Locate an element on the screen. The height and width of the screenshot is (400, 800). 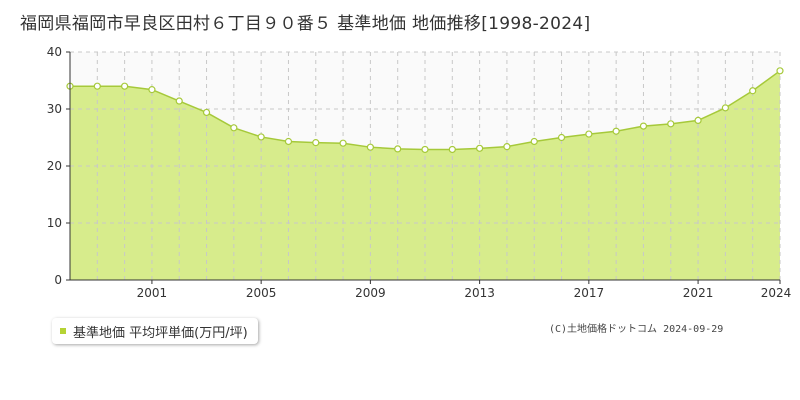
x-tick-label: 2009 is located at coordinates (370, 293).